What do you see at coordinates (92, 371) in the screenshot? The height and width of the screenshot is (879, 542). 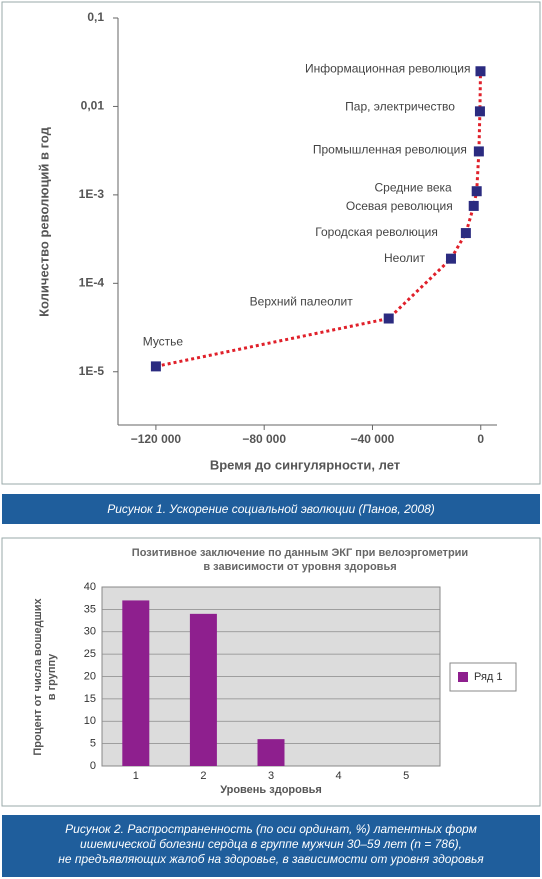 I see `y-tick-label: 1E-5` at bounding box center [92, 371].